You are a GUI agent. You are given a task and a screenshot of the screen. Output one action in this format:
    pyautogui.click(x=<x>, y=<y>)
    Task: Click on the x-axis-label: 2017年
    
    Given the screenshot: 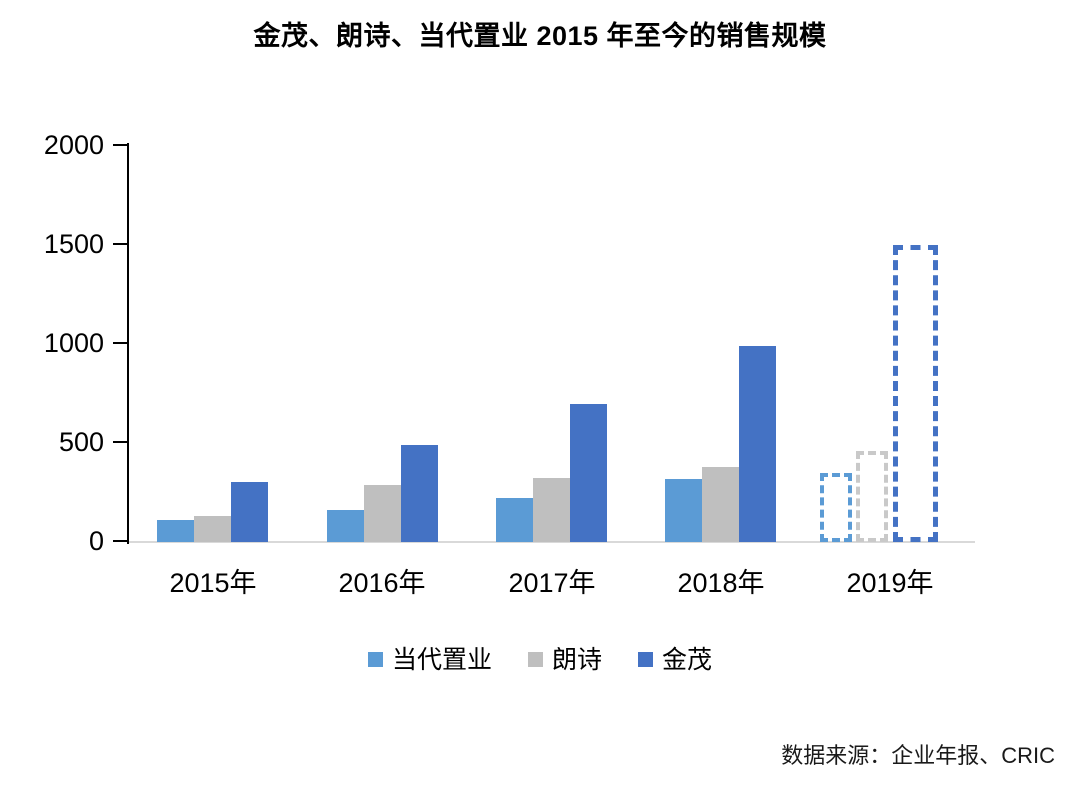 What is the action you would take?
    pyautogui.click(x=552, y=583)
    